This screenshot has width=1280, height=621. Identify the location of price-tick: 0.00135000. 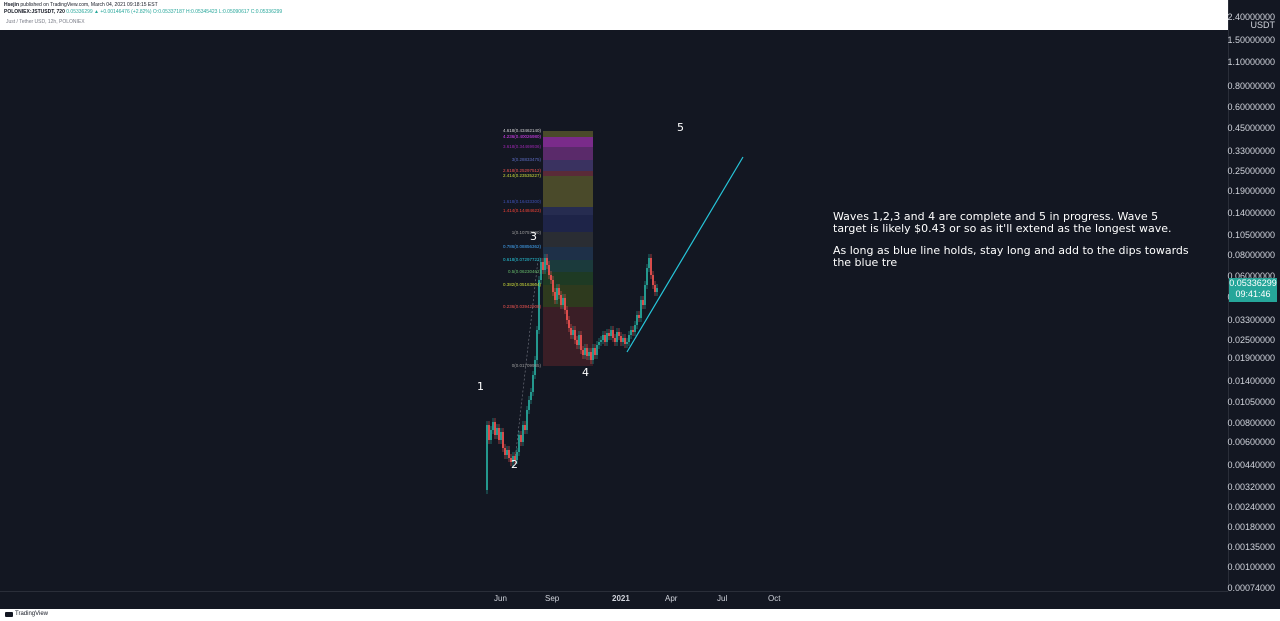
(1251, 547).